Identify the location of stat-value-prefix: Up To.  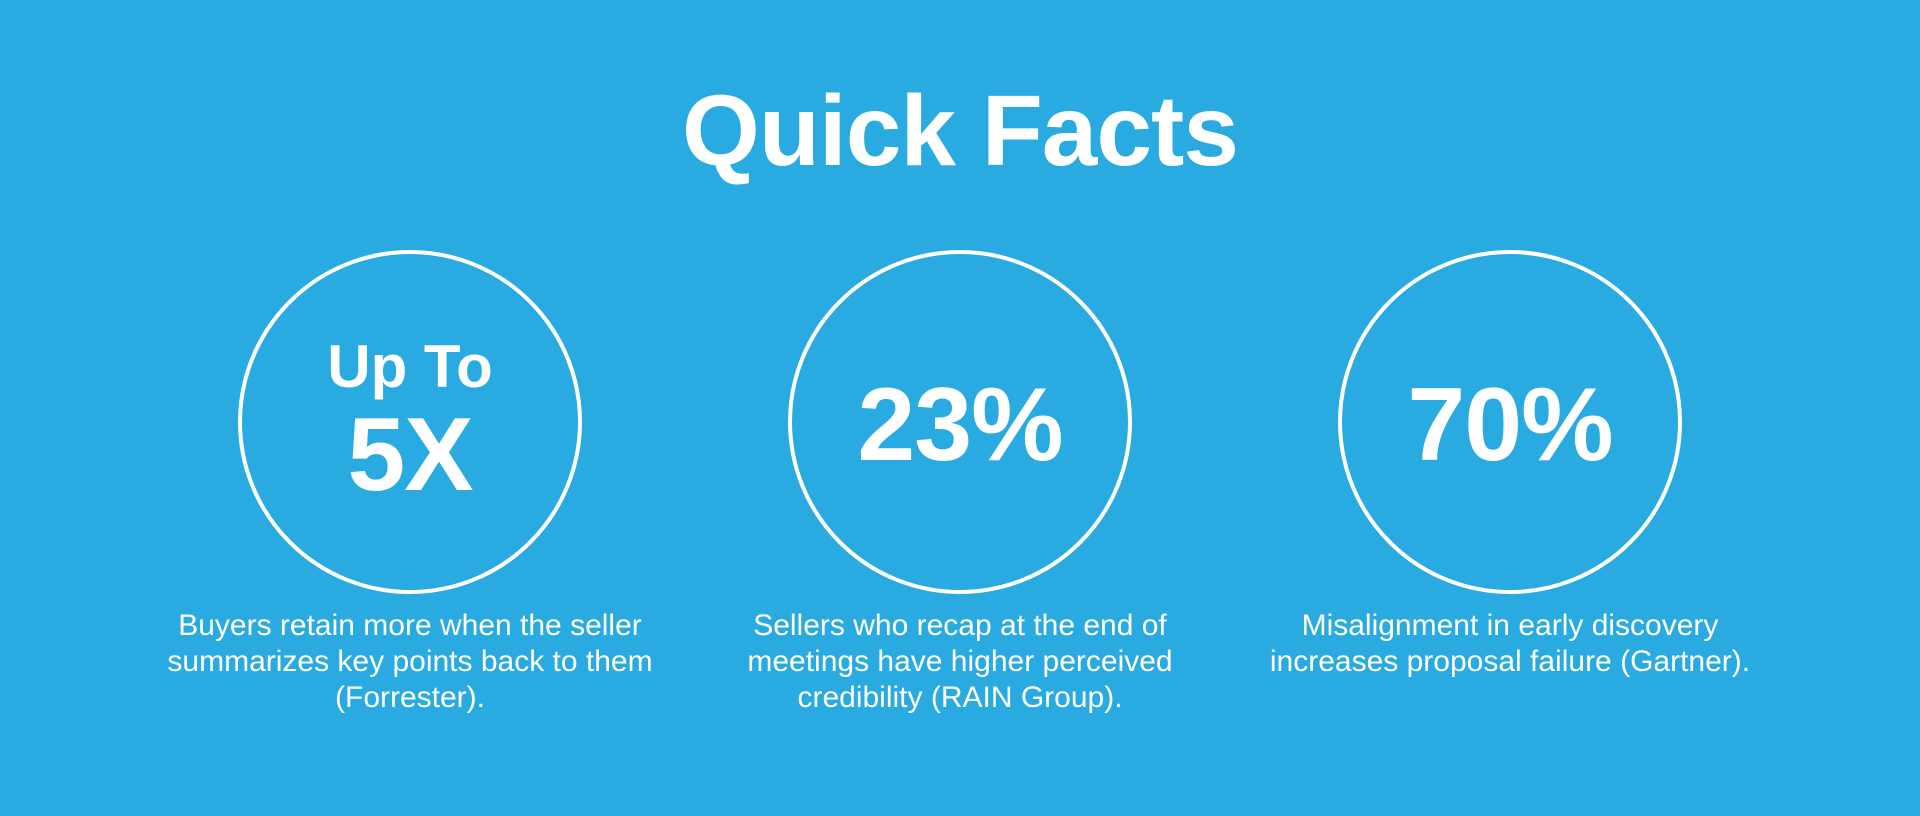
(410, 366).